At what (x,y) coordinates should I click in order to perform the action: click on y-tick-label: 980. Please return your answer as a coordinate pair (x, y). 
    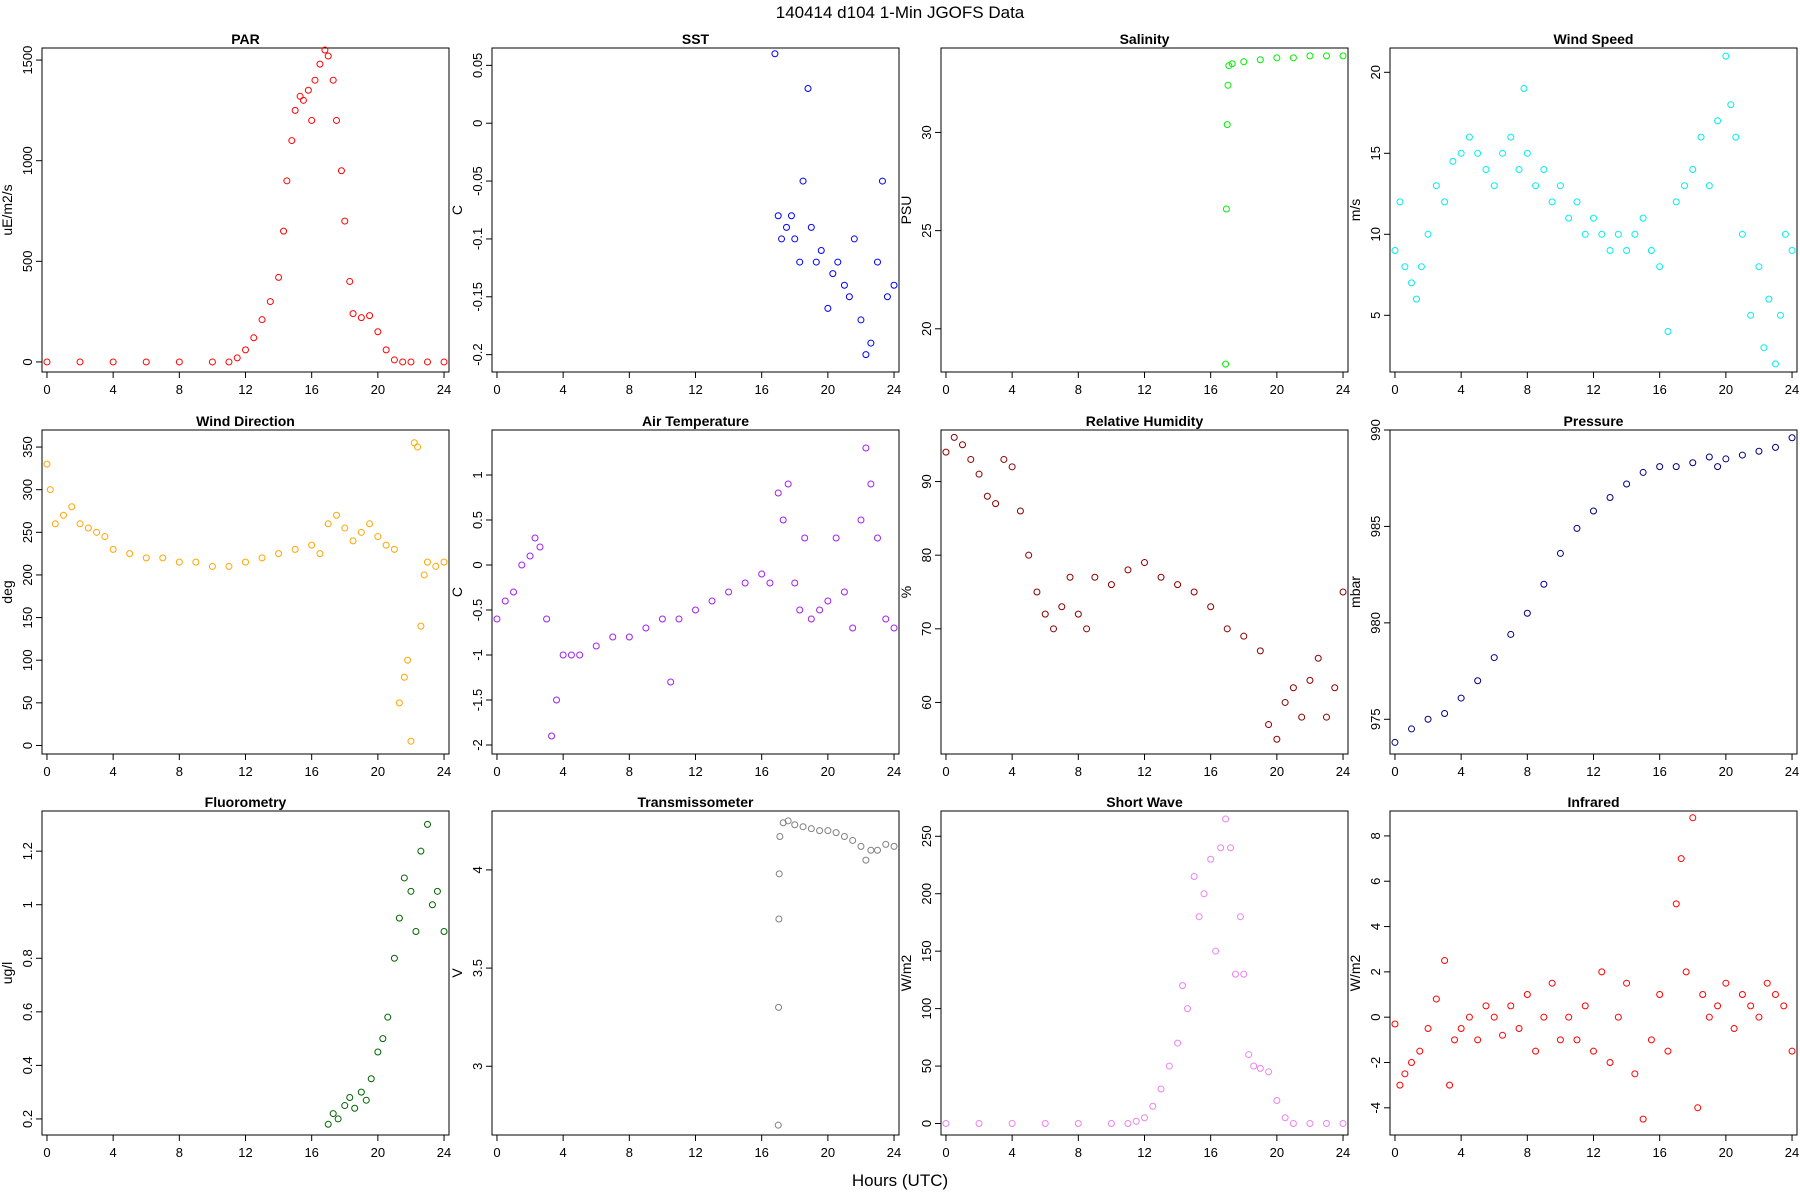
    Looking at the image, I should click on (1375, 623).